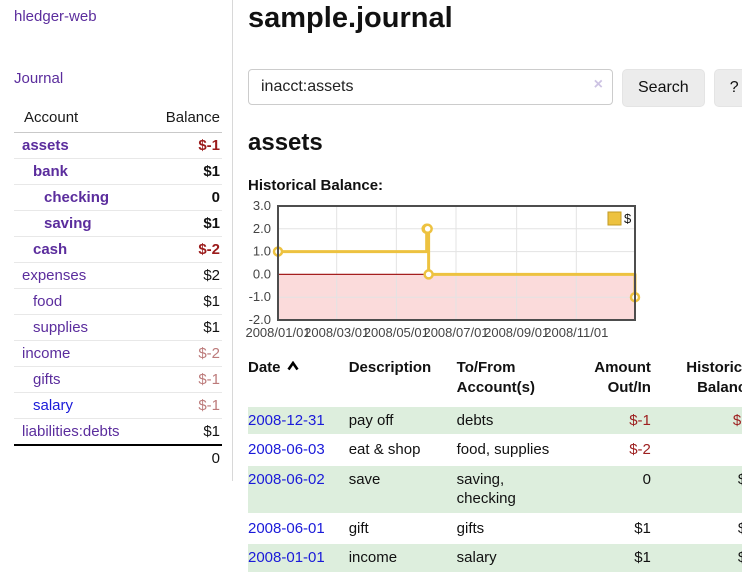 The width and height of the screenshot is (742, 582). I want to click on sidebar-account-row: salary $-1, so click(118, 405).